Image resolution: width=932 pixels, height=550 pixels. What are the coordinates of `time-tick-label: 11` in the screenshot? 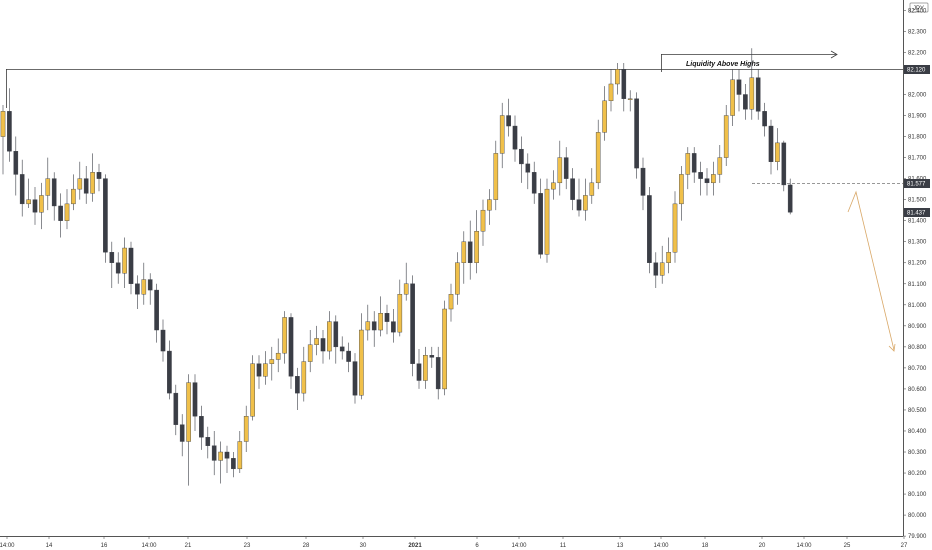 It's located at (563, 546).